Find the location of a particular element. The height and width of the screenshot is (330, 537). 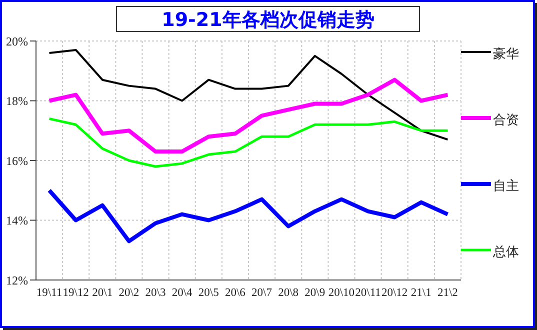

x-tick-label: 20\6 is located at coordinates (235, 293).